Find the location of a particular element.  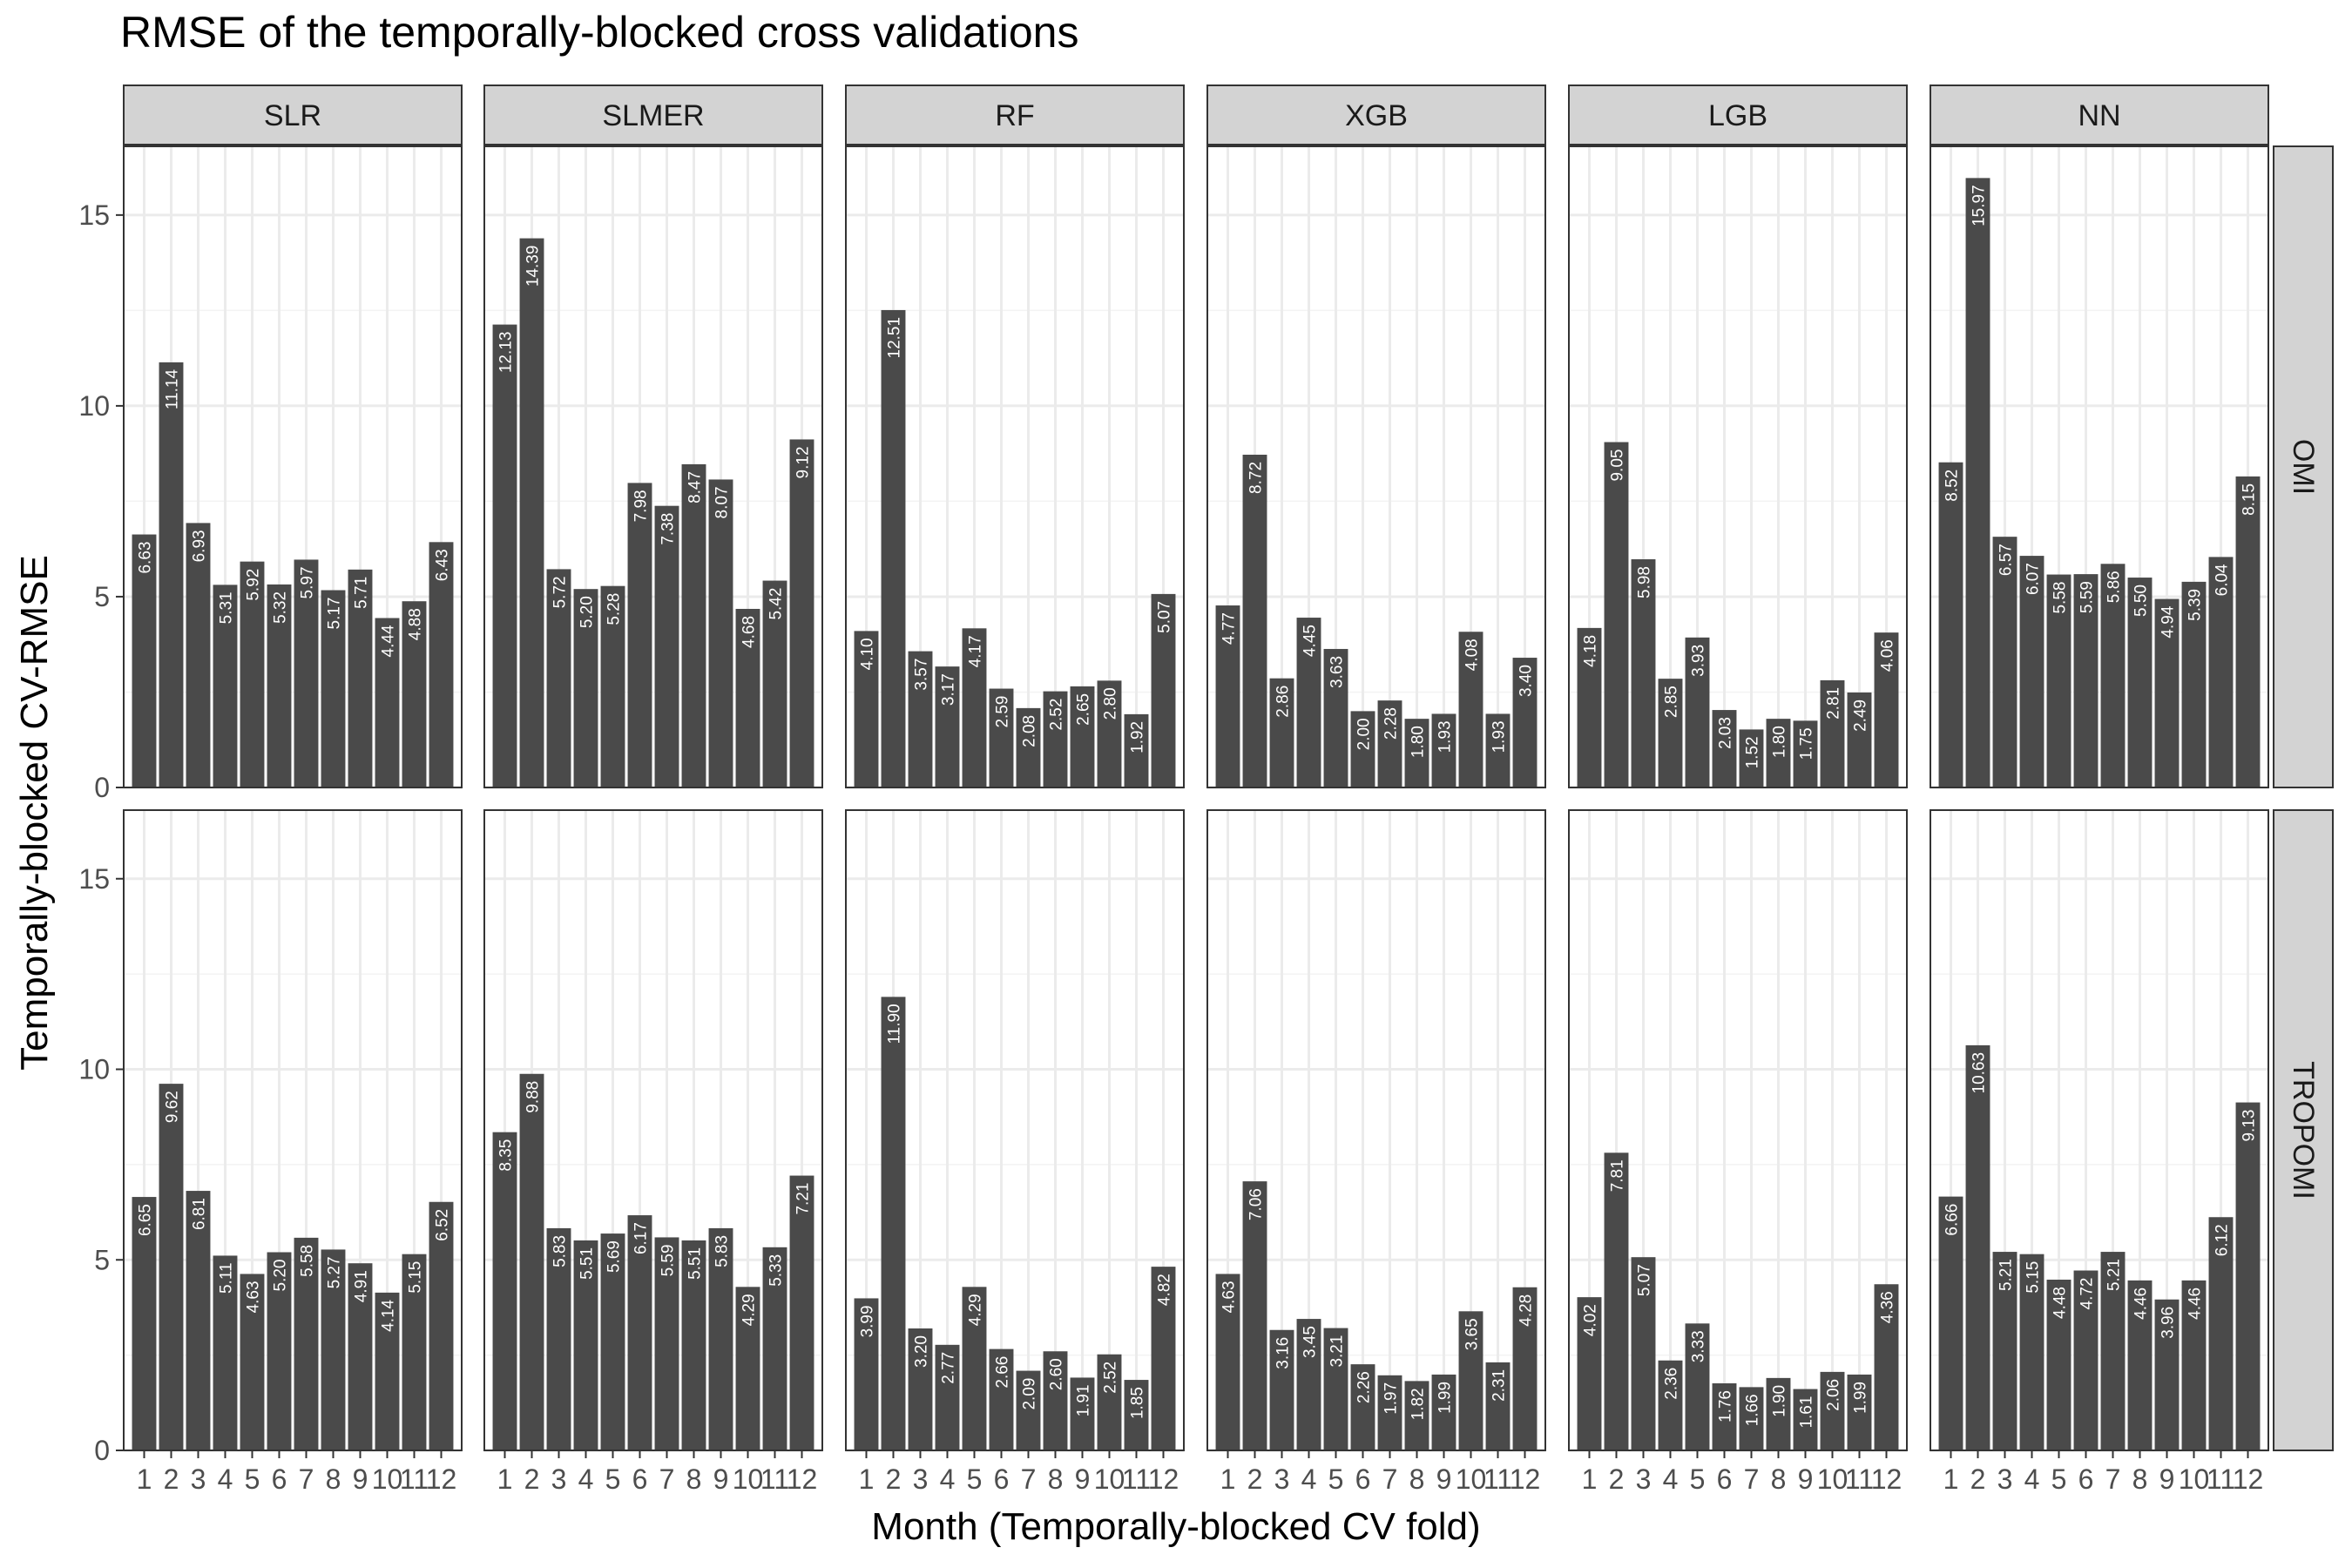

bar-label: 14.39 is located at coordinates (533, 266).